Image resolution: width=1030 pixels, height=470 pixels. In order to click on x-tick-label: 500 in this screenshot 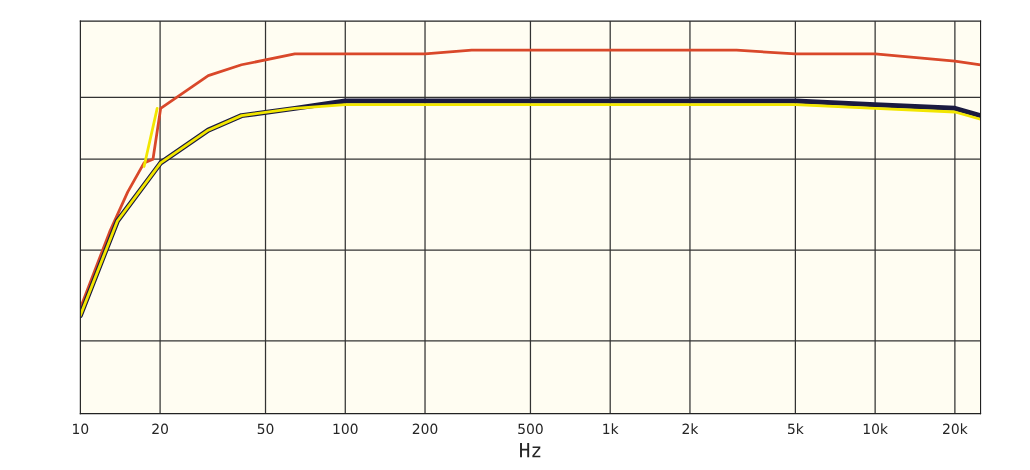, I will do `click(530, 429)`.